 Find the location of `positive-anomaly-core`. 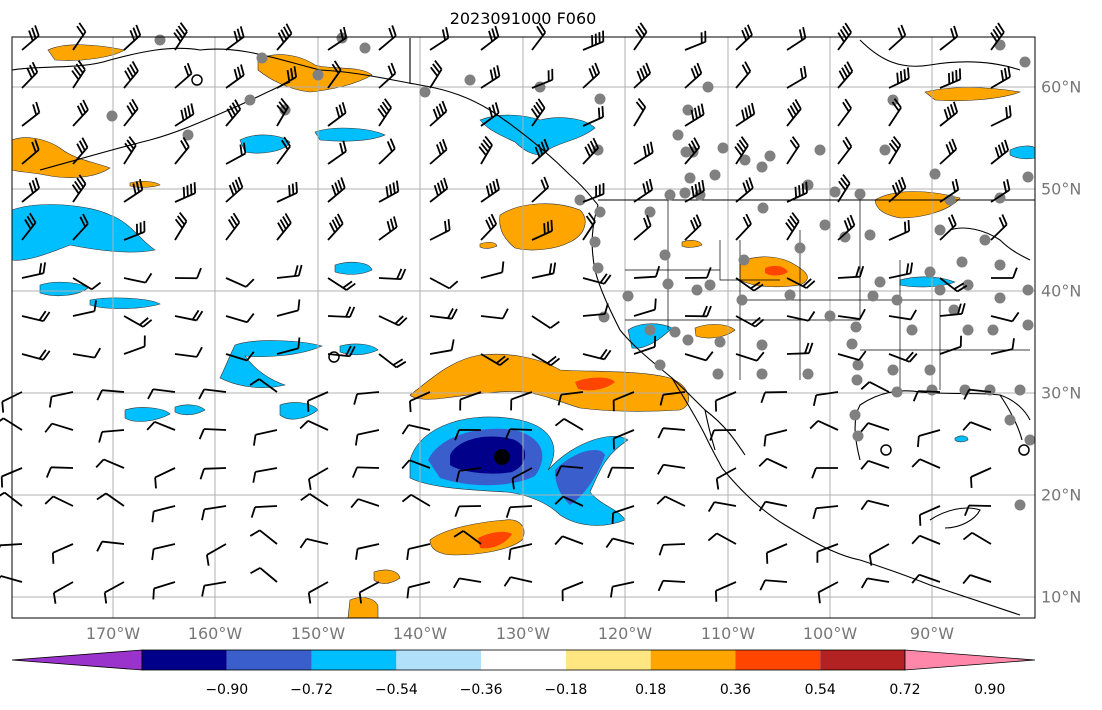

positive-anomaly-core is located at coordinates (595, 384).